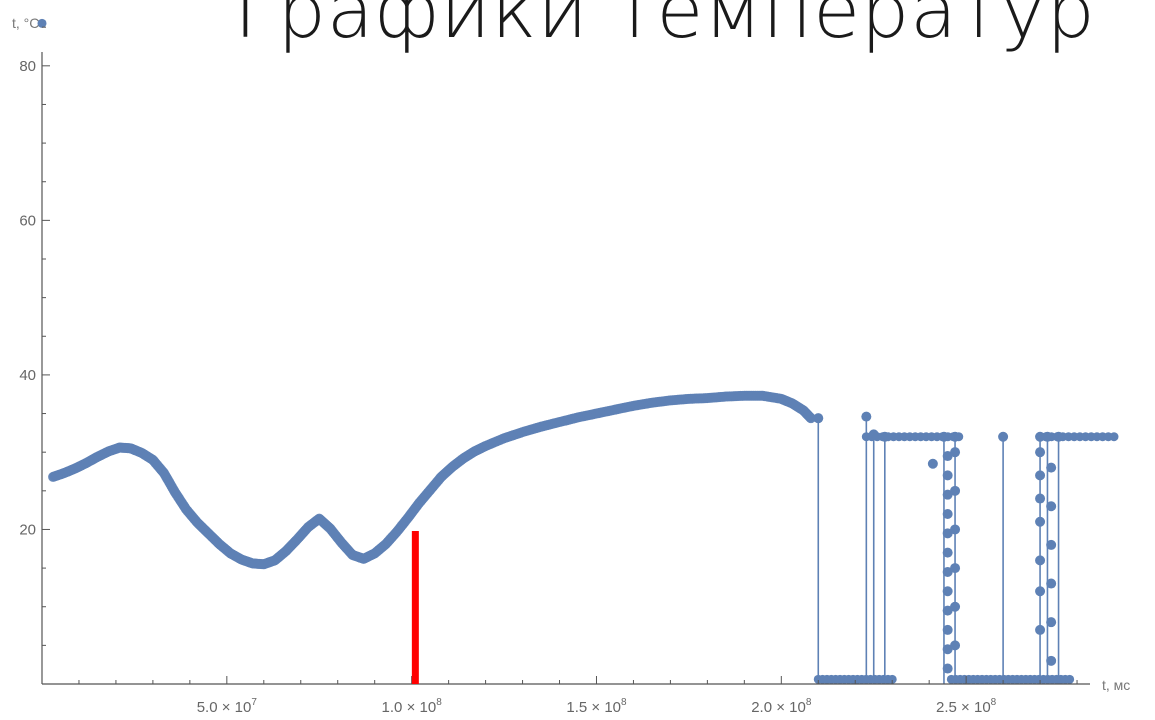 The height and width of the screenshot is (720, 1155). I want to click on data-point-initial, so click(42, 23).